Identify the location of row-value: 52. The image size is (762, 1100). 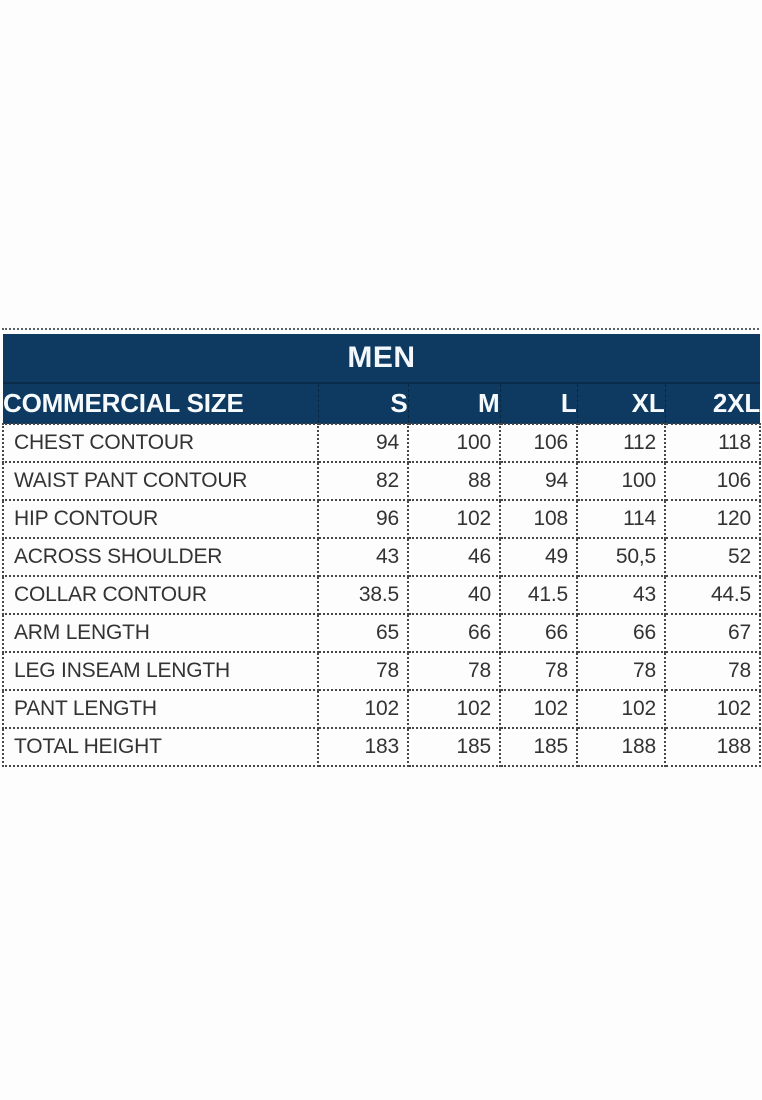
(712, 557).